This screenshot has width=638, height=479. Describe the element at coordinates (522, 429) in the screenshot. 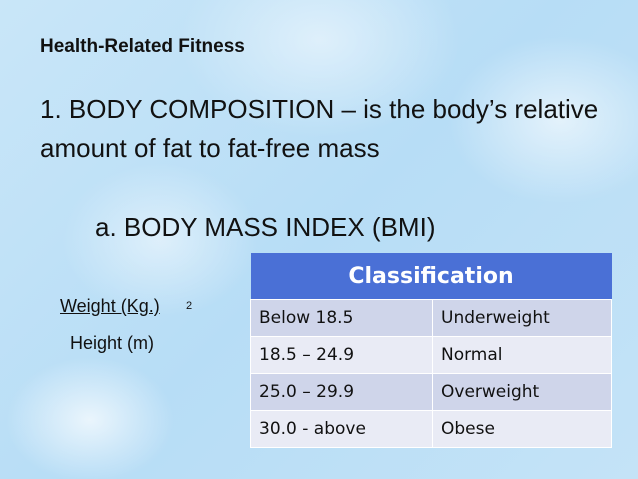

I see `table-cell: Obese` at that location.